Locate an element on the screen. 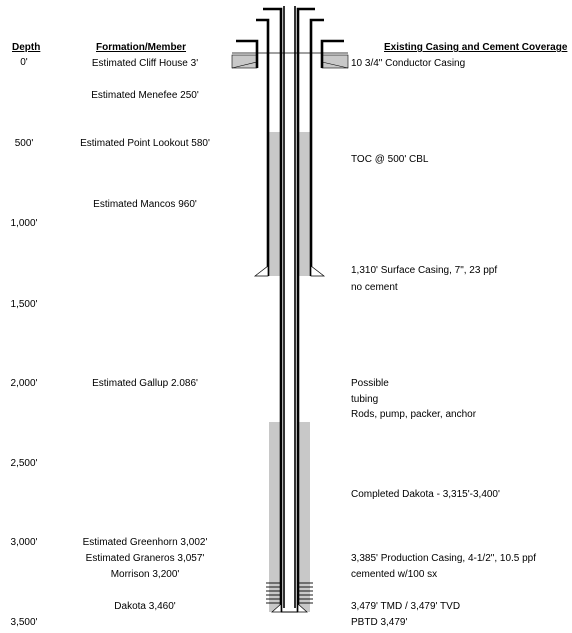  casing-note: Completed Dakota - 3,315'-3,400' is located at coordinates (425, 494).